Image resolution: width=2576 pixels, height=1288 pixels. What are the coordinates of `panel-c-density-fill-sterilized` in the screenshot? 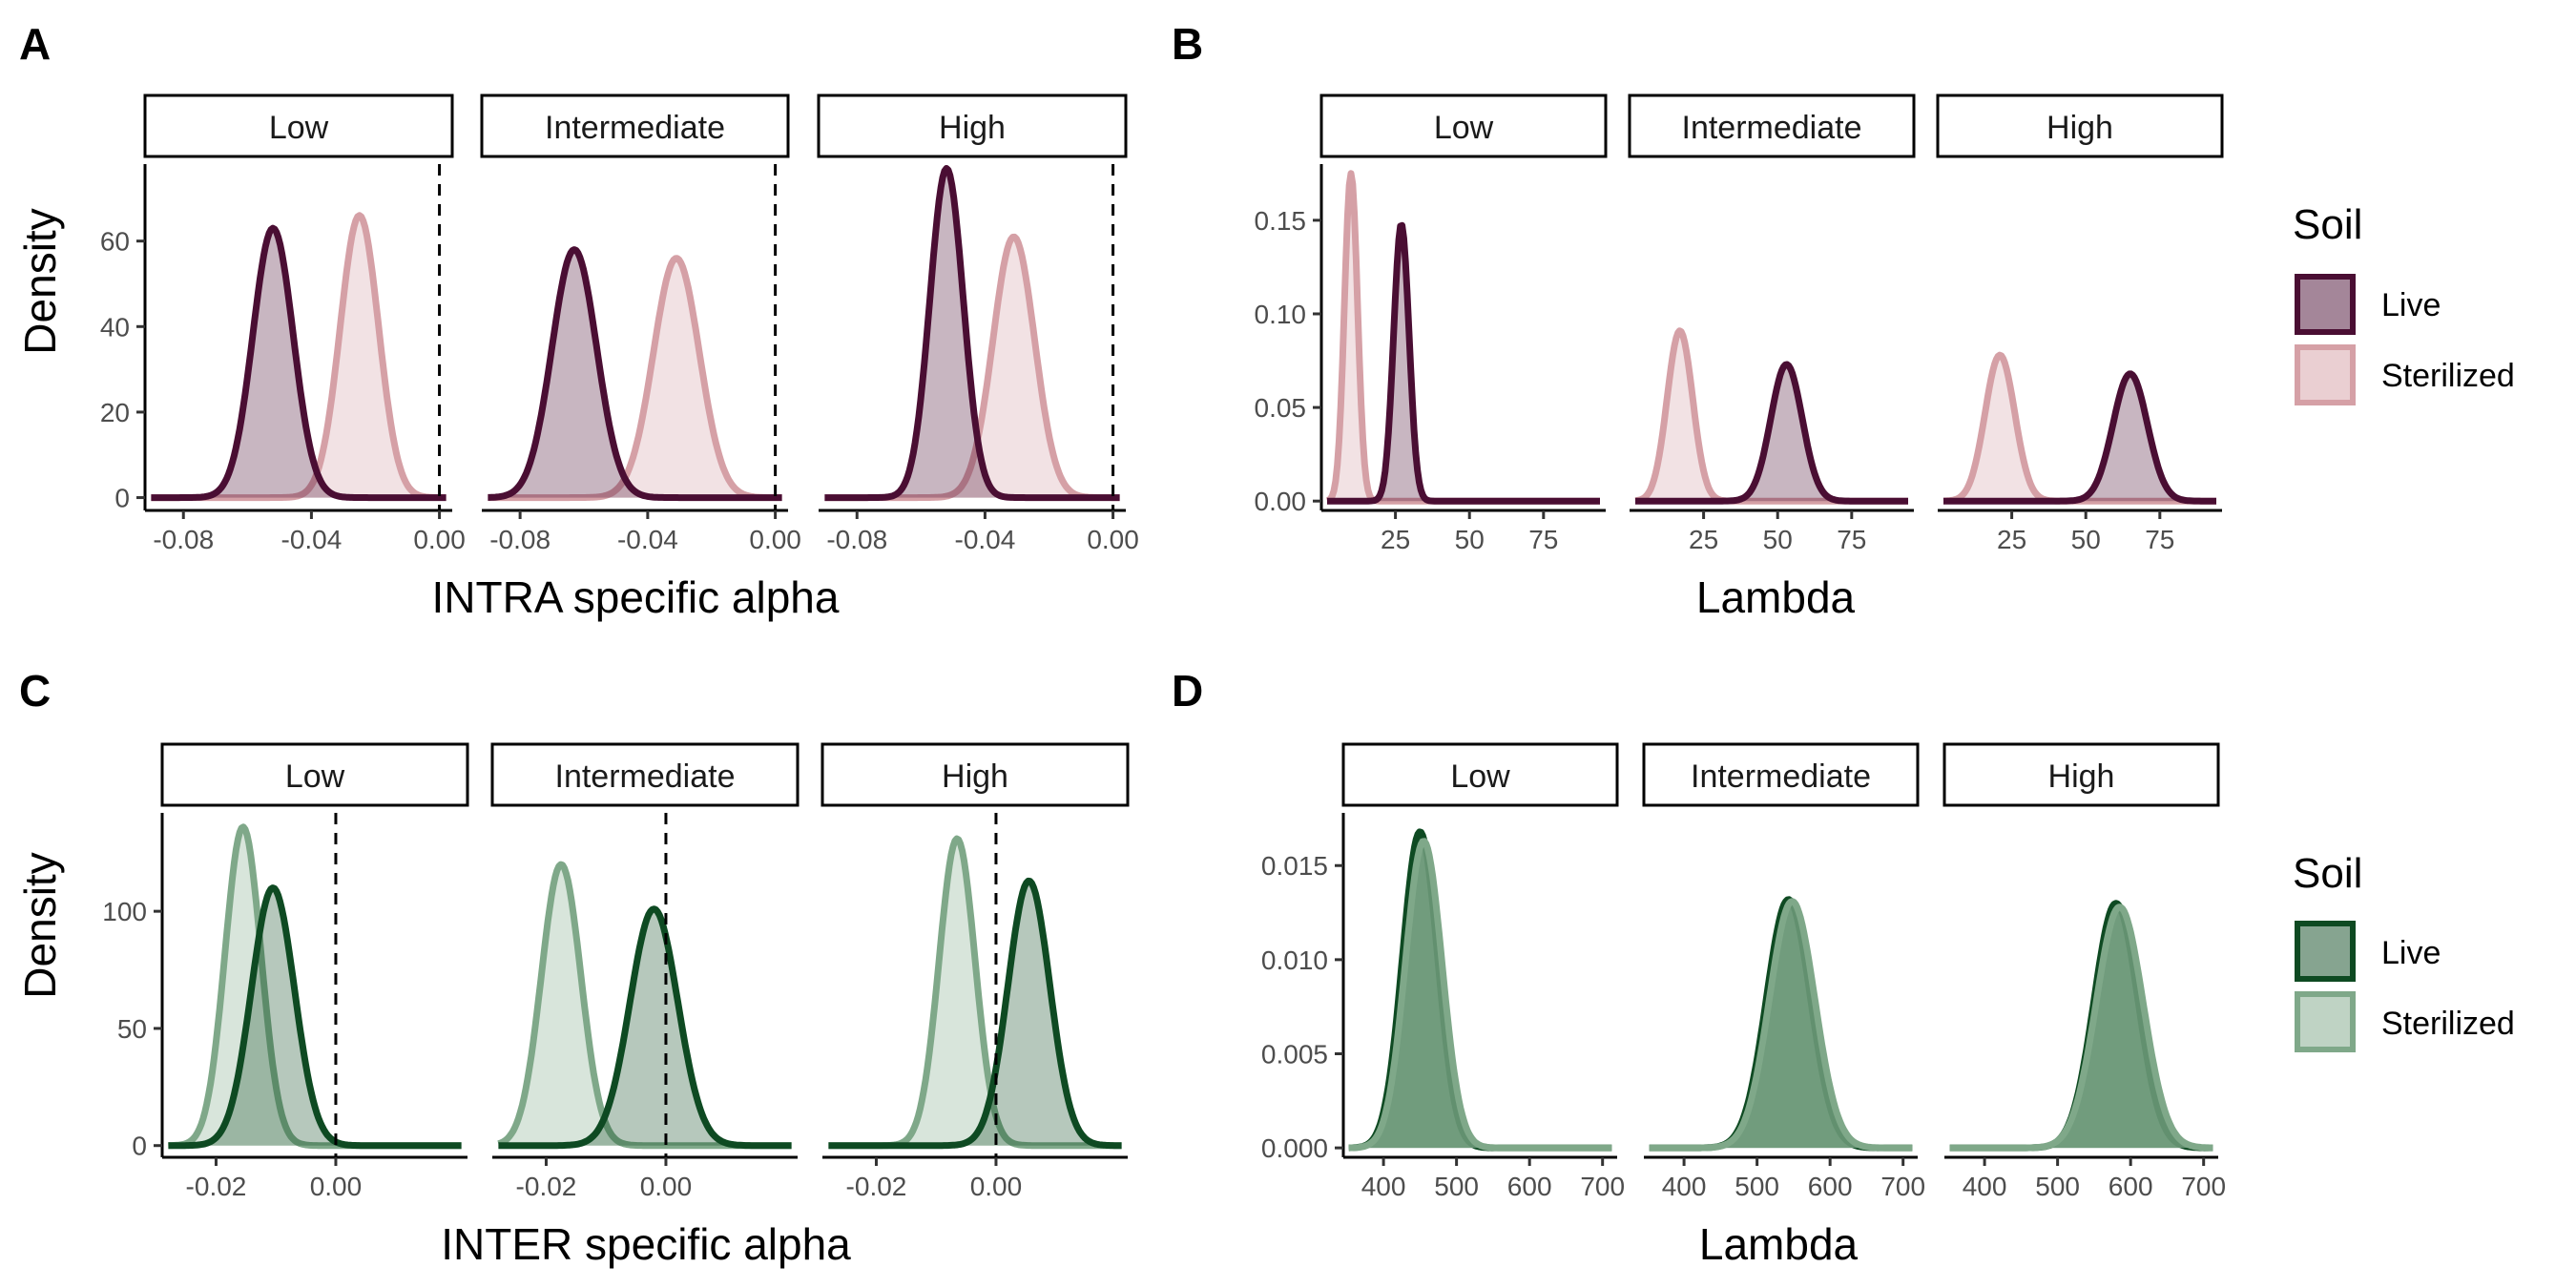 It's located at (645, 1005).